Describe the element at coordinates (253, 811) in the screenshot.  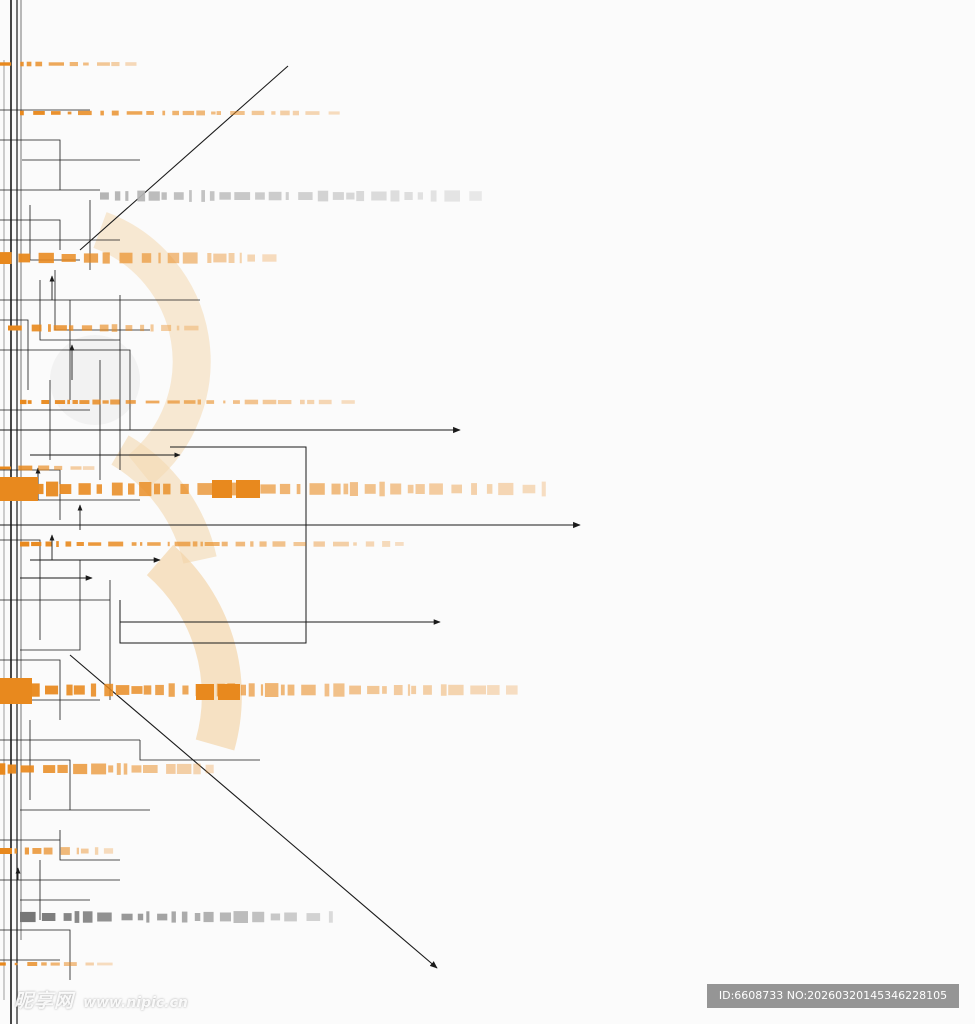
I see `arrow-line` at that location.